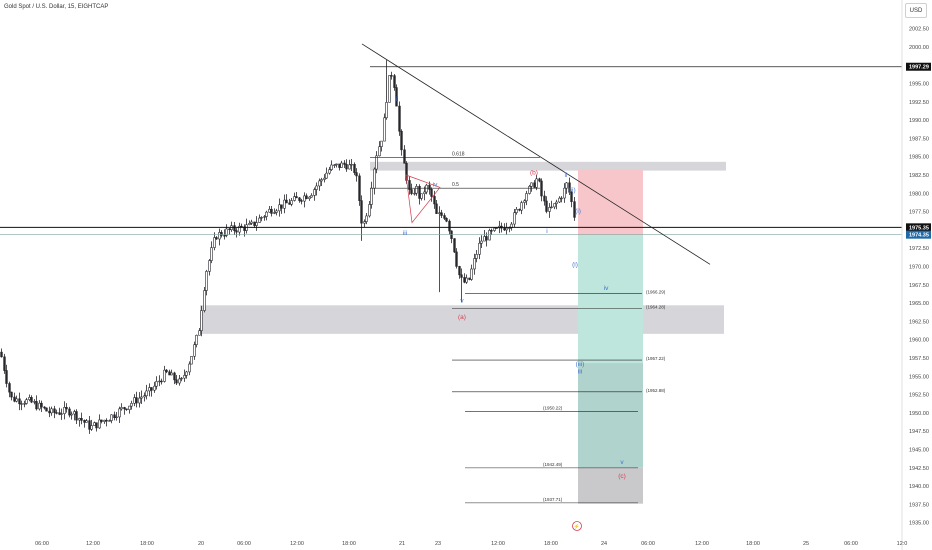 Image resolution: width=932 pixels, height=550 pixels. I want to click on price-tick-label: 1967.50, so click(919, 286).